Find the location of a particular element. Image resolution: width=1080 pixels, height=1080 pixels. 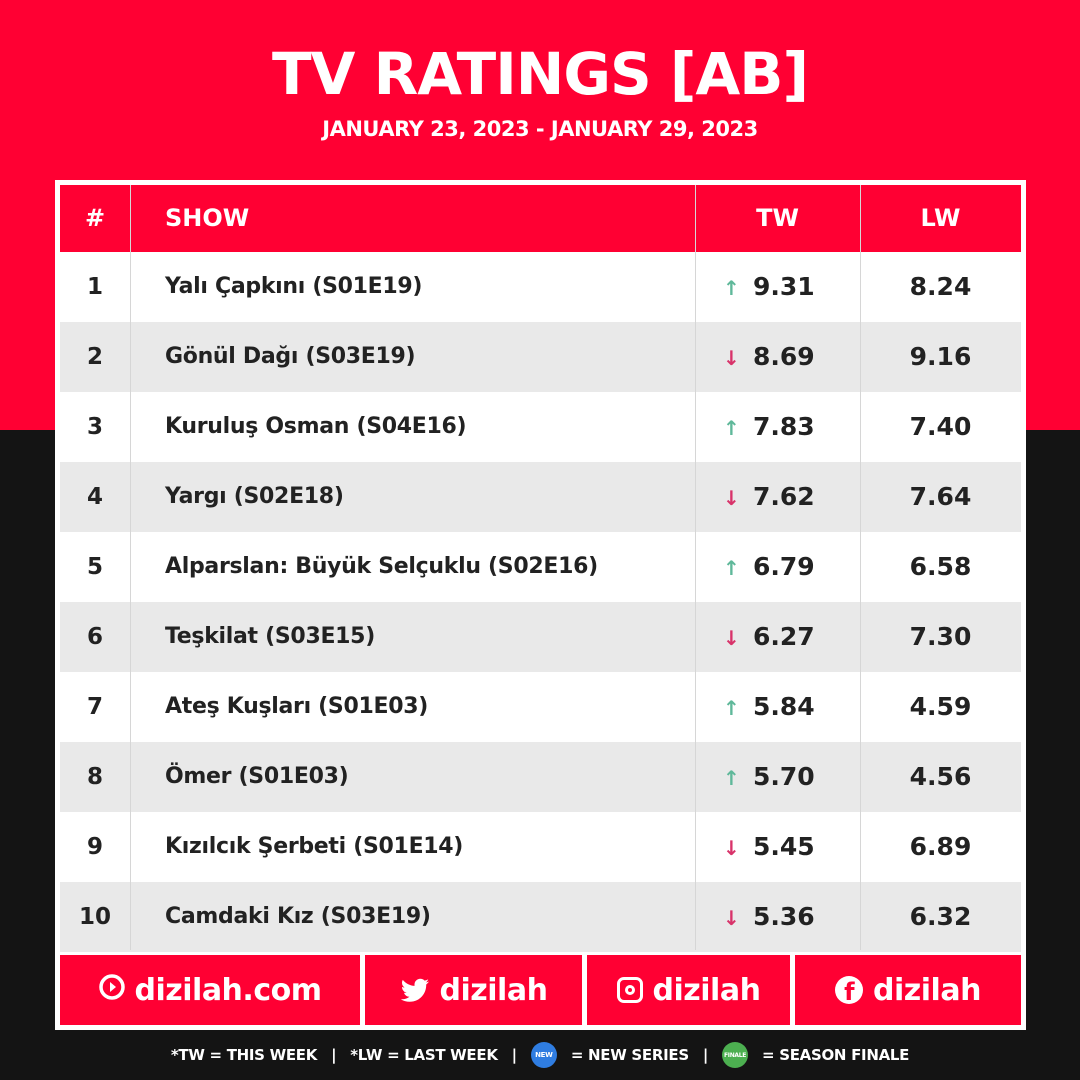

tw-value: 5.36 is located at coordinates (784, 916).